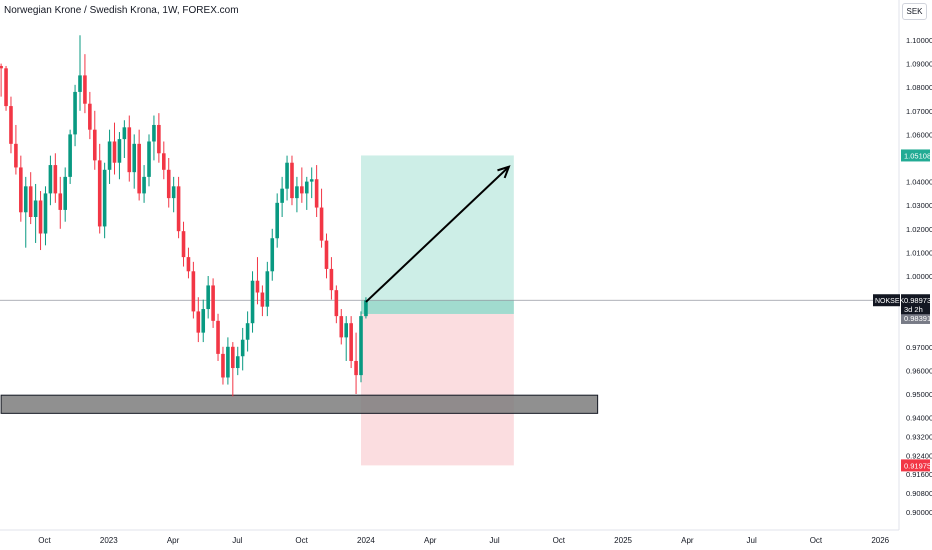 This screenshot has height=550, width=932. Describe the element at coordinates (301, 540) in the screenshot. I see `x-tick-label: Oct` at that location.